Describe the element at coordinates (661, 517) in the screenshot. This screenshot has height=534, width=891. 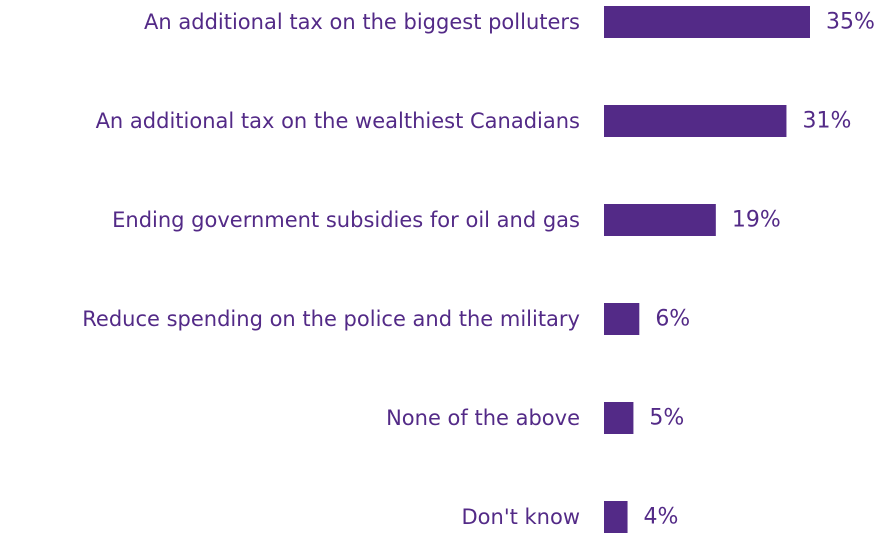
I see `value-label: 4%` at that location.